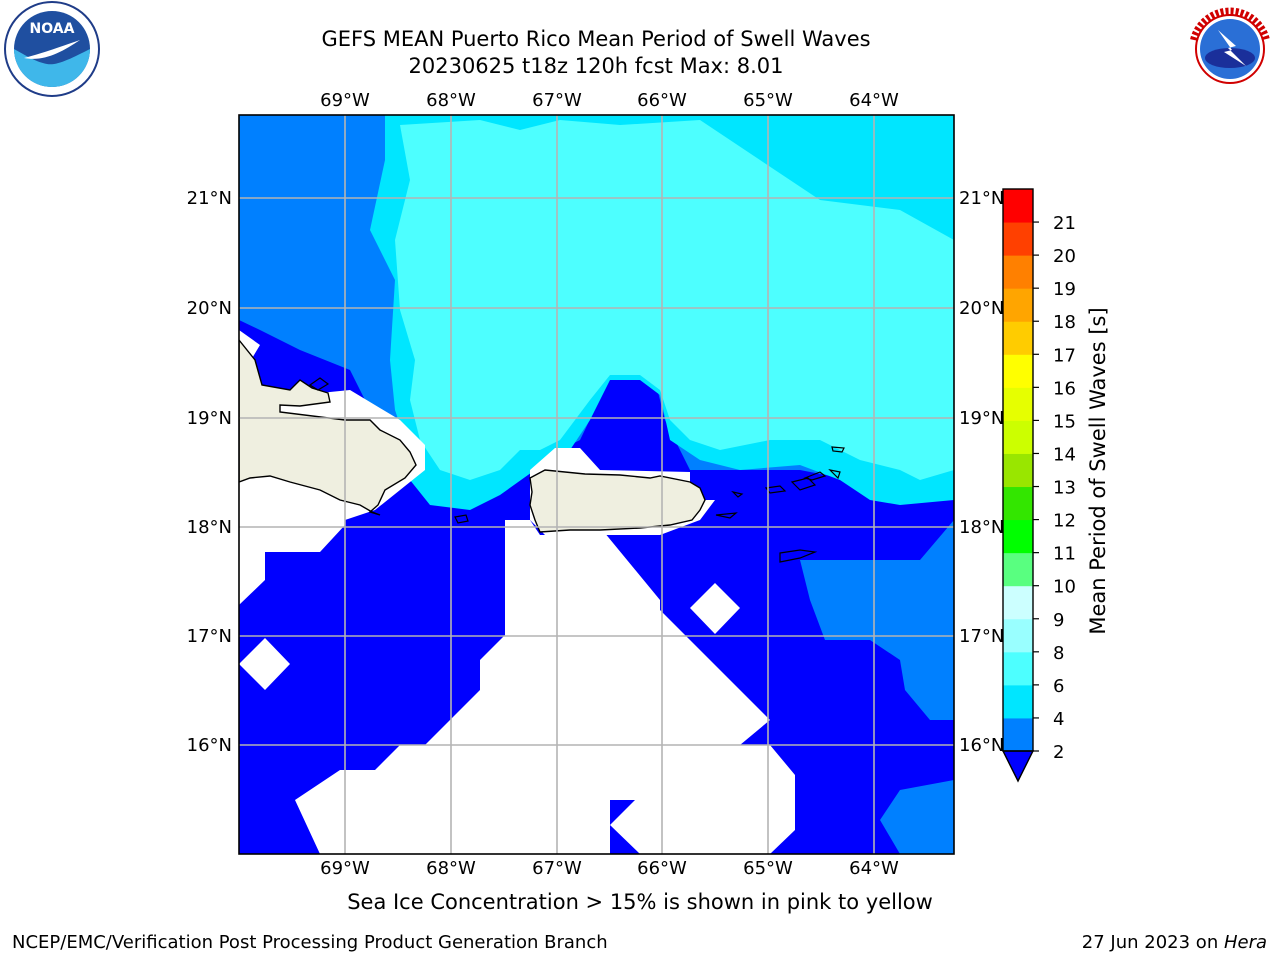 The image size is (1280, 960). What do you see at coordinates (1152, 942) in the screenshot?
I see `footer-date-text: 27 Jun 2023 on` at bounding box center [1152, 942].